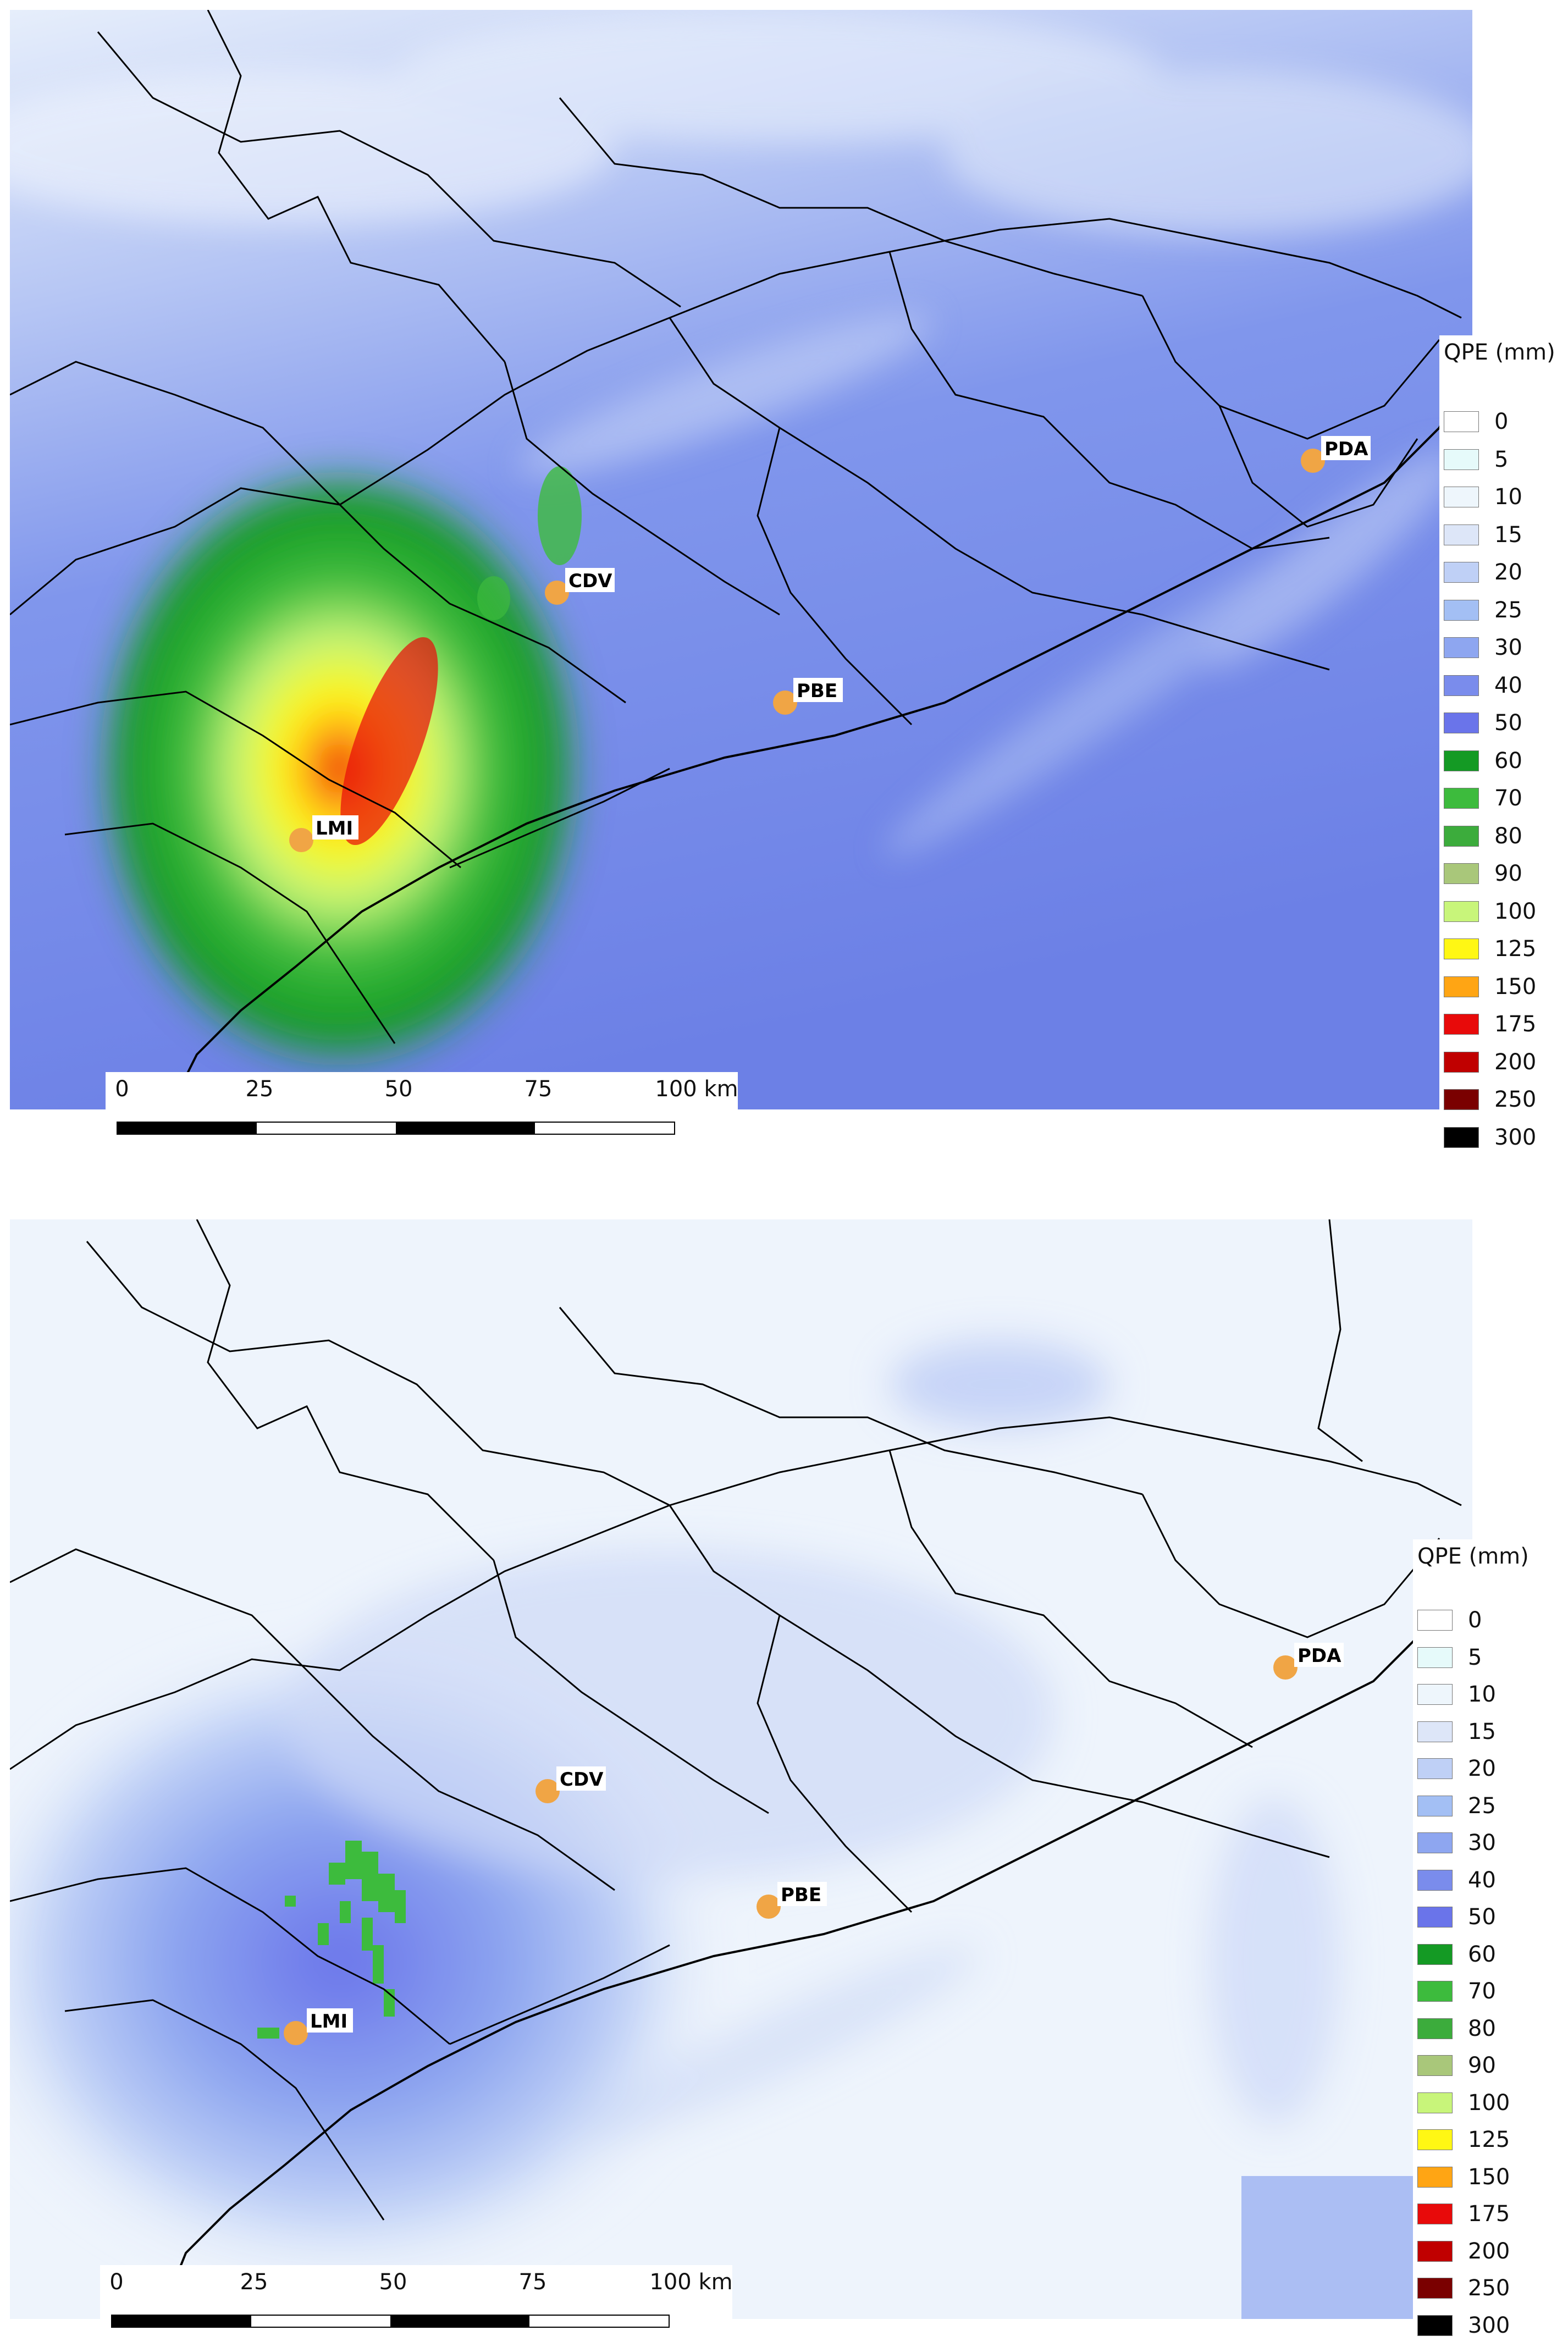 The height and width of the screenshot is (2347, 1568). Describe the element at coordinates (1489, 2288) in the screenshot. I see `legend-label: 250` at that location.